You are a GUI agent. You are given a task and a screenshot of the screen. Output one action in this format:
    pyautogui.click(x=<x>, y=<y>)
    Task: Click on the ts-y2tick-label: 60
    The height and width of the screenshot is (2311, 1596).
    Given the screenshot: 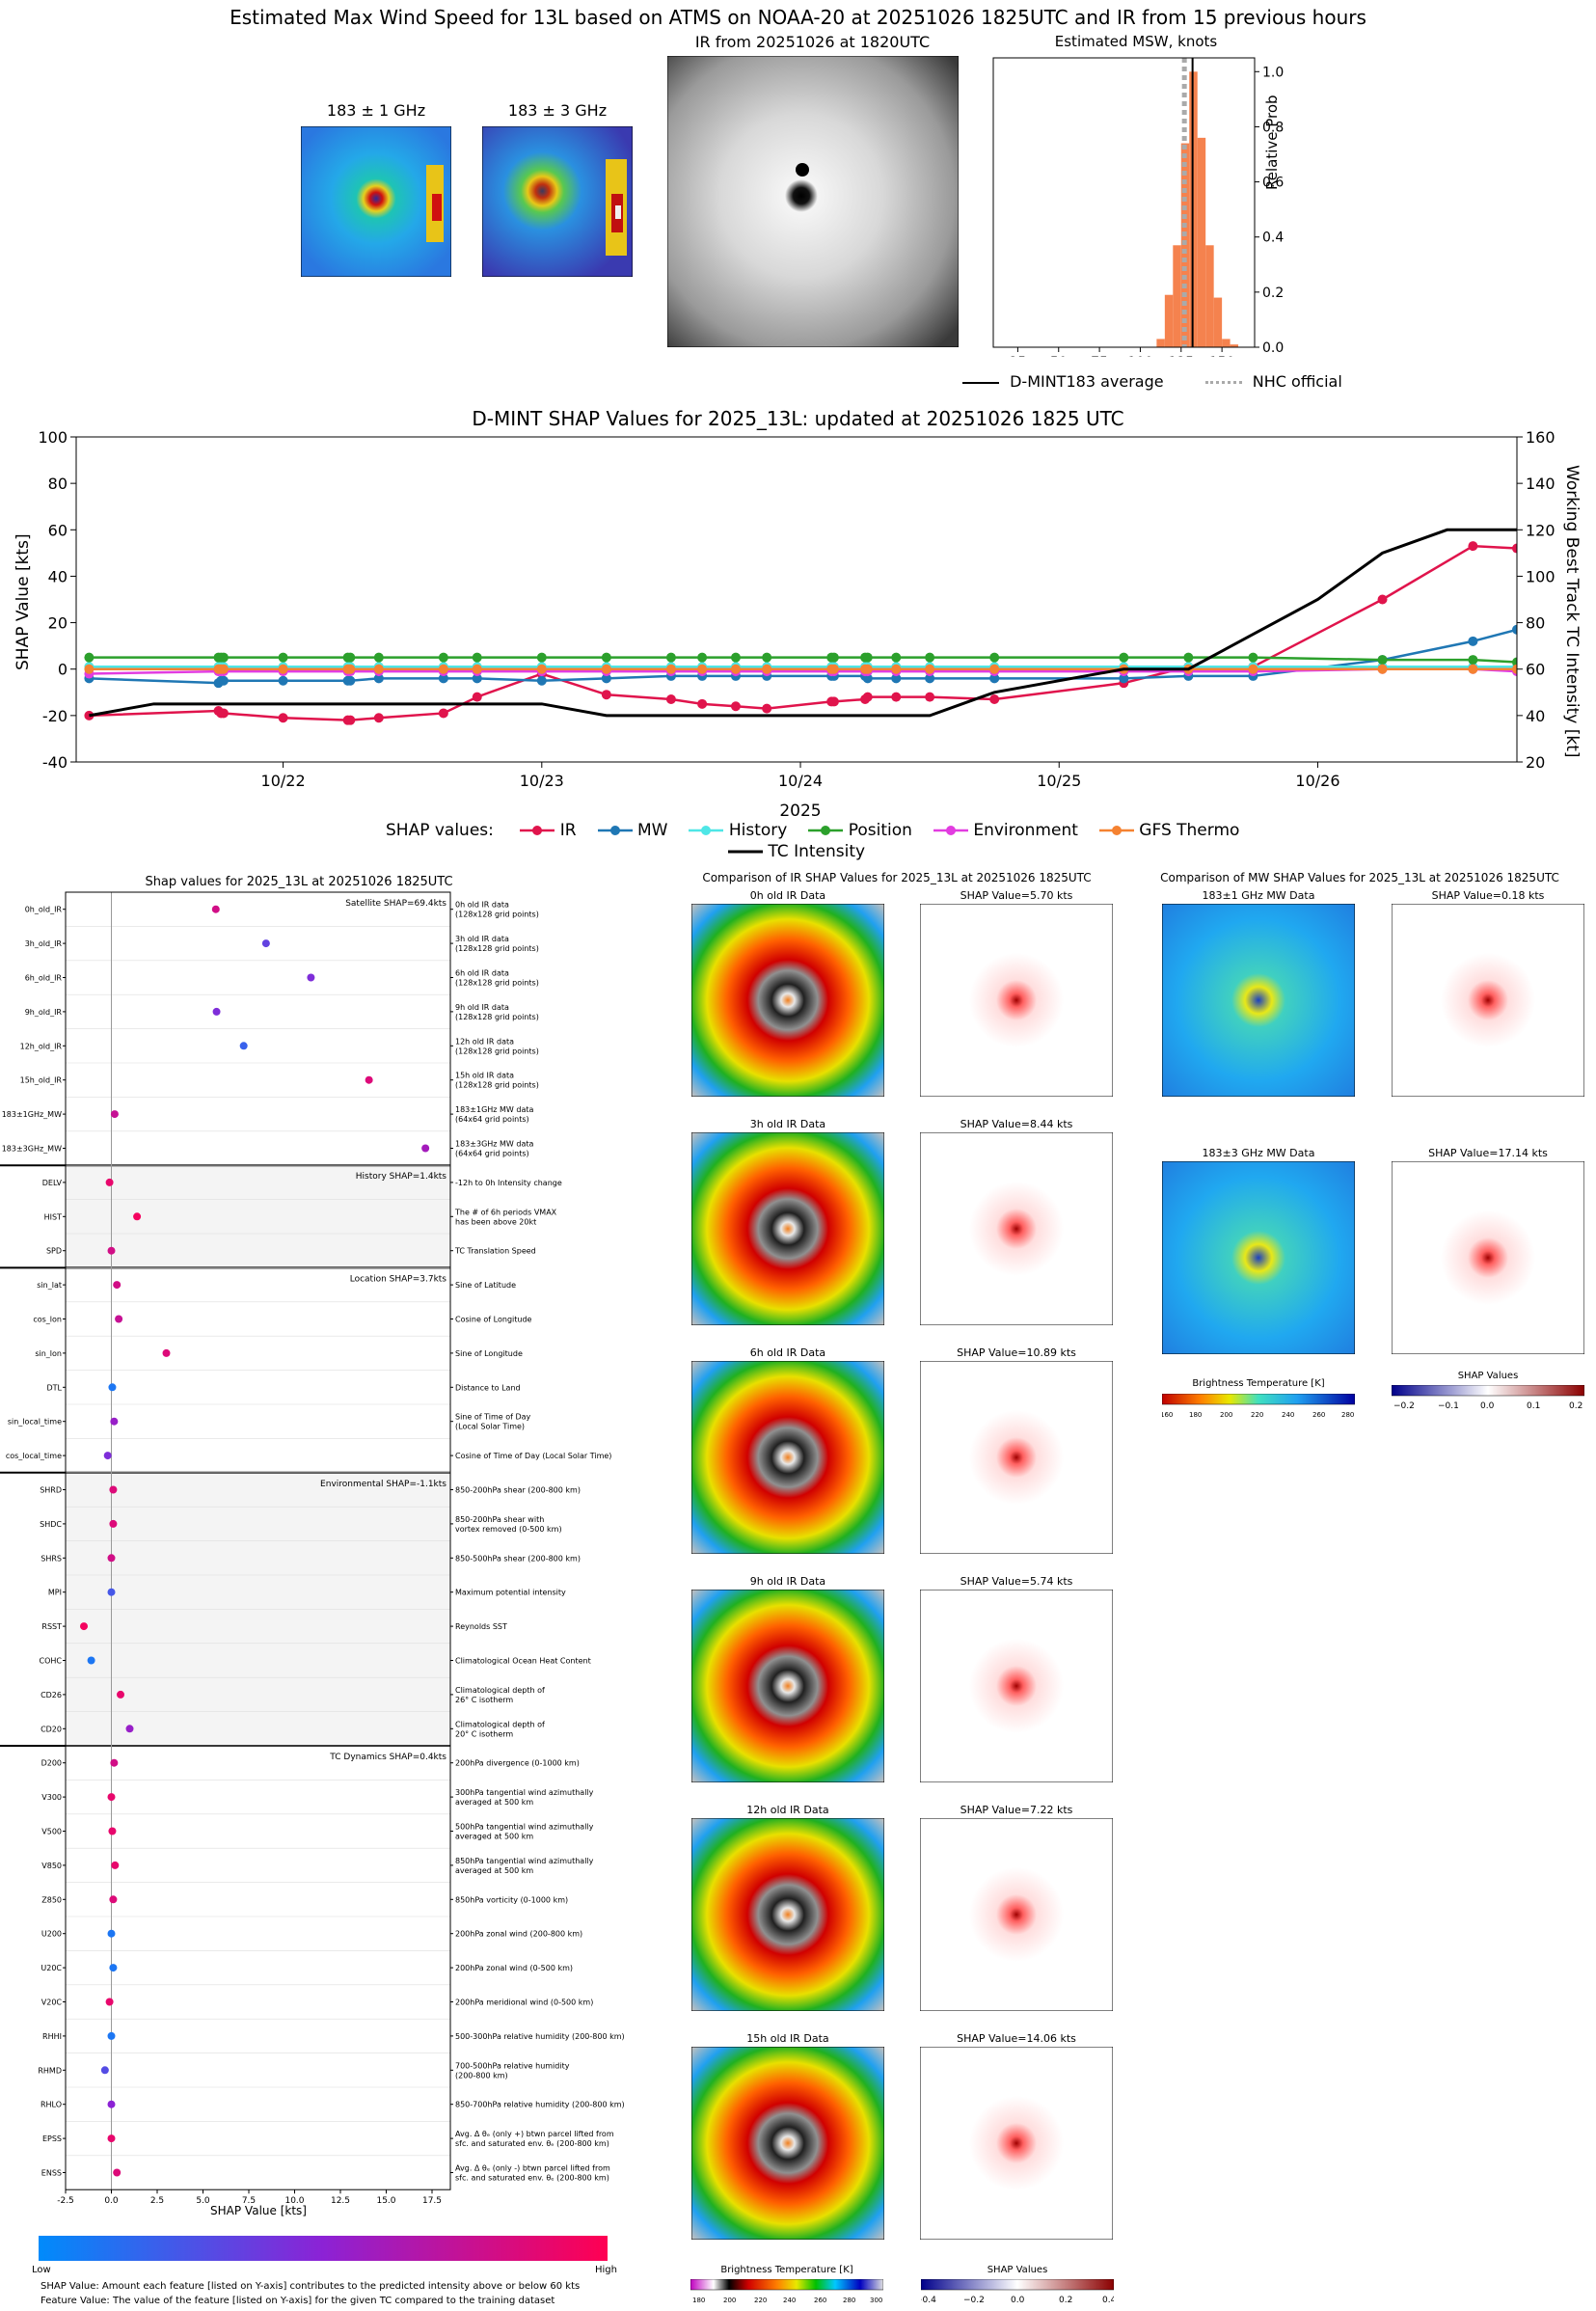 What is the action you would take?
    pyautogui.click(x=1535, y=670)
    